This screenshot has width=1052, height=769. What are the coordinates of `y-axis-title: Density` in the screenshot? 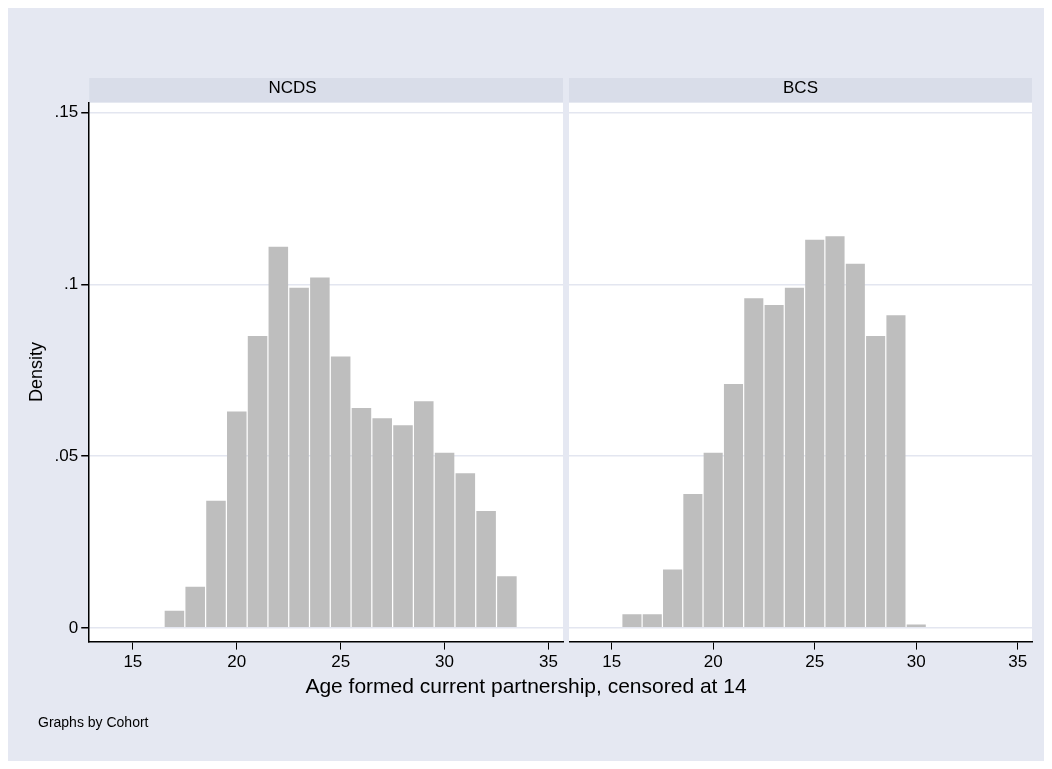 It's located at (35, 372).